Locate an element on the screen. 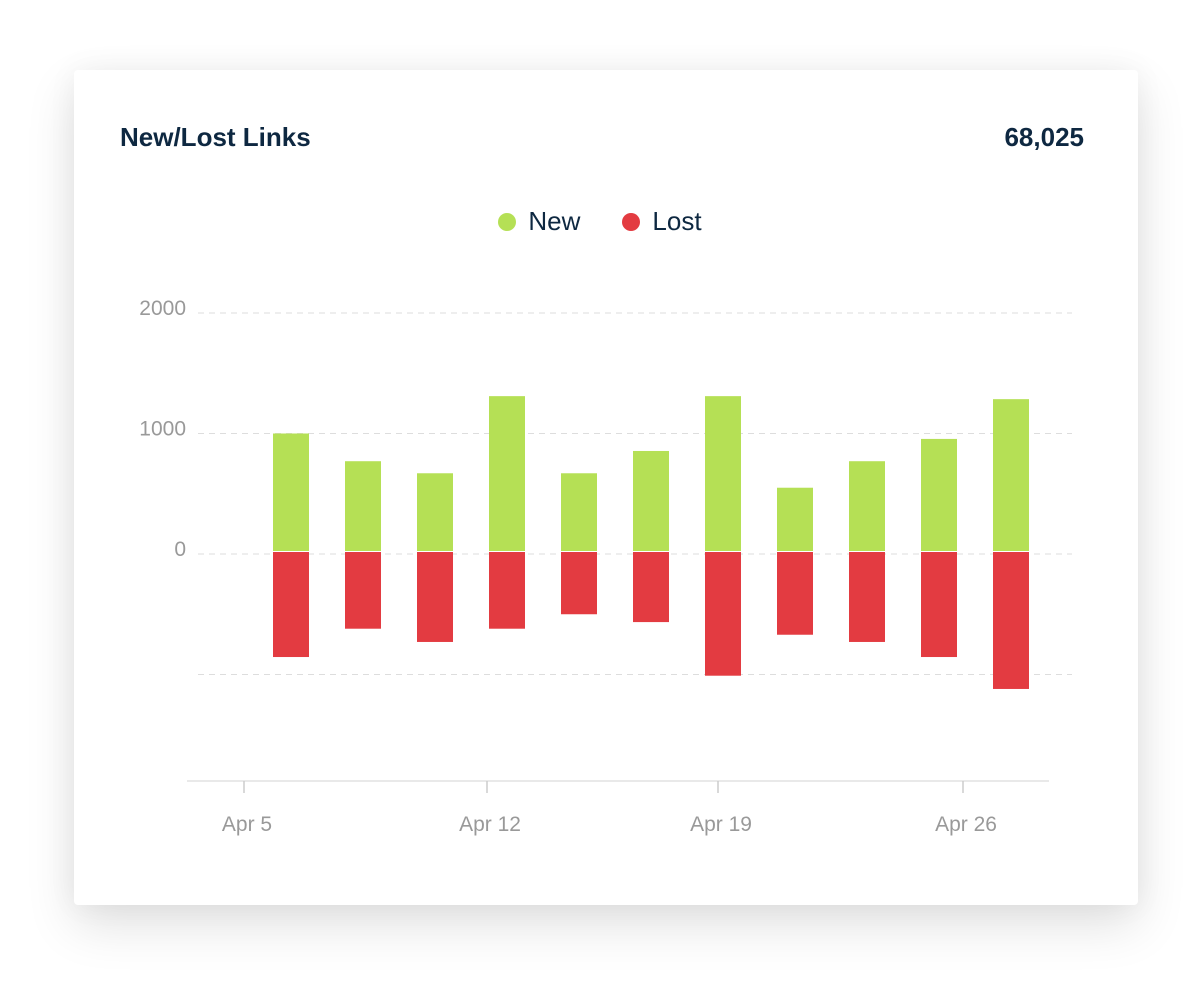 The image size is (1200, 1000). total-count: 68,025 is located at coordinates (1044, 137).